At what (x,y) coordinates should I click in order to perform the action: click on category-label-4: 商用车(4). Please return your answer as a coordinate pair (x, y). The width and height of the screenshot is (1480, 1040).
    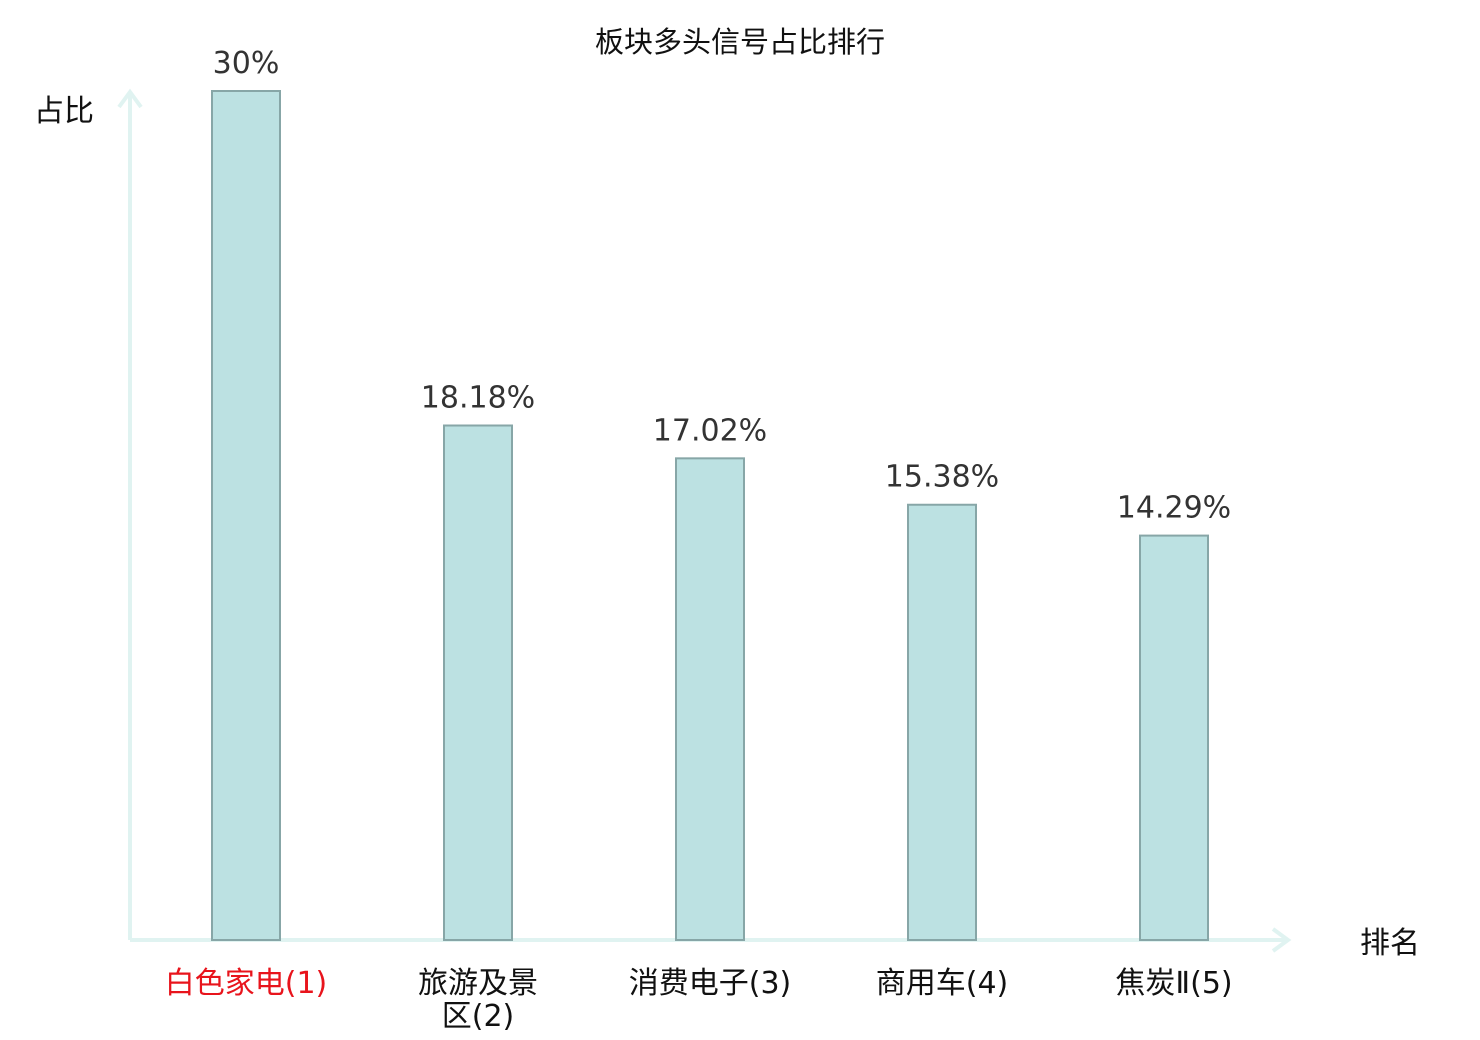
    Looking at the image, I should click on (942, 983).